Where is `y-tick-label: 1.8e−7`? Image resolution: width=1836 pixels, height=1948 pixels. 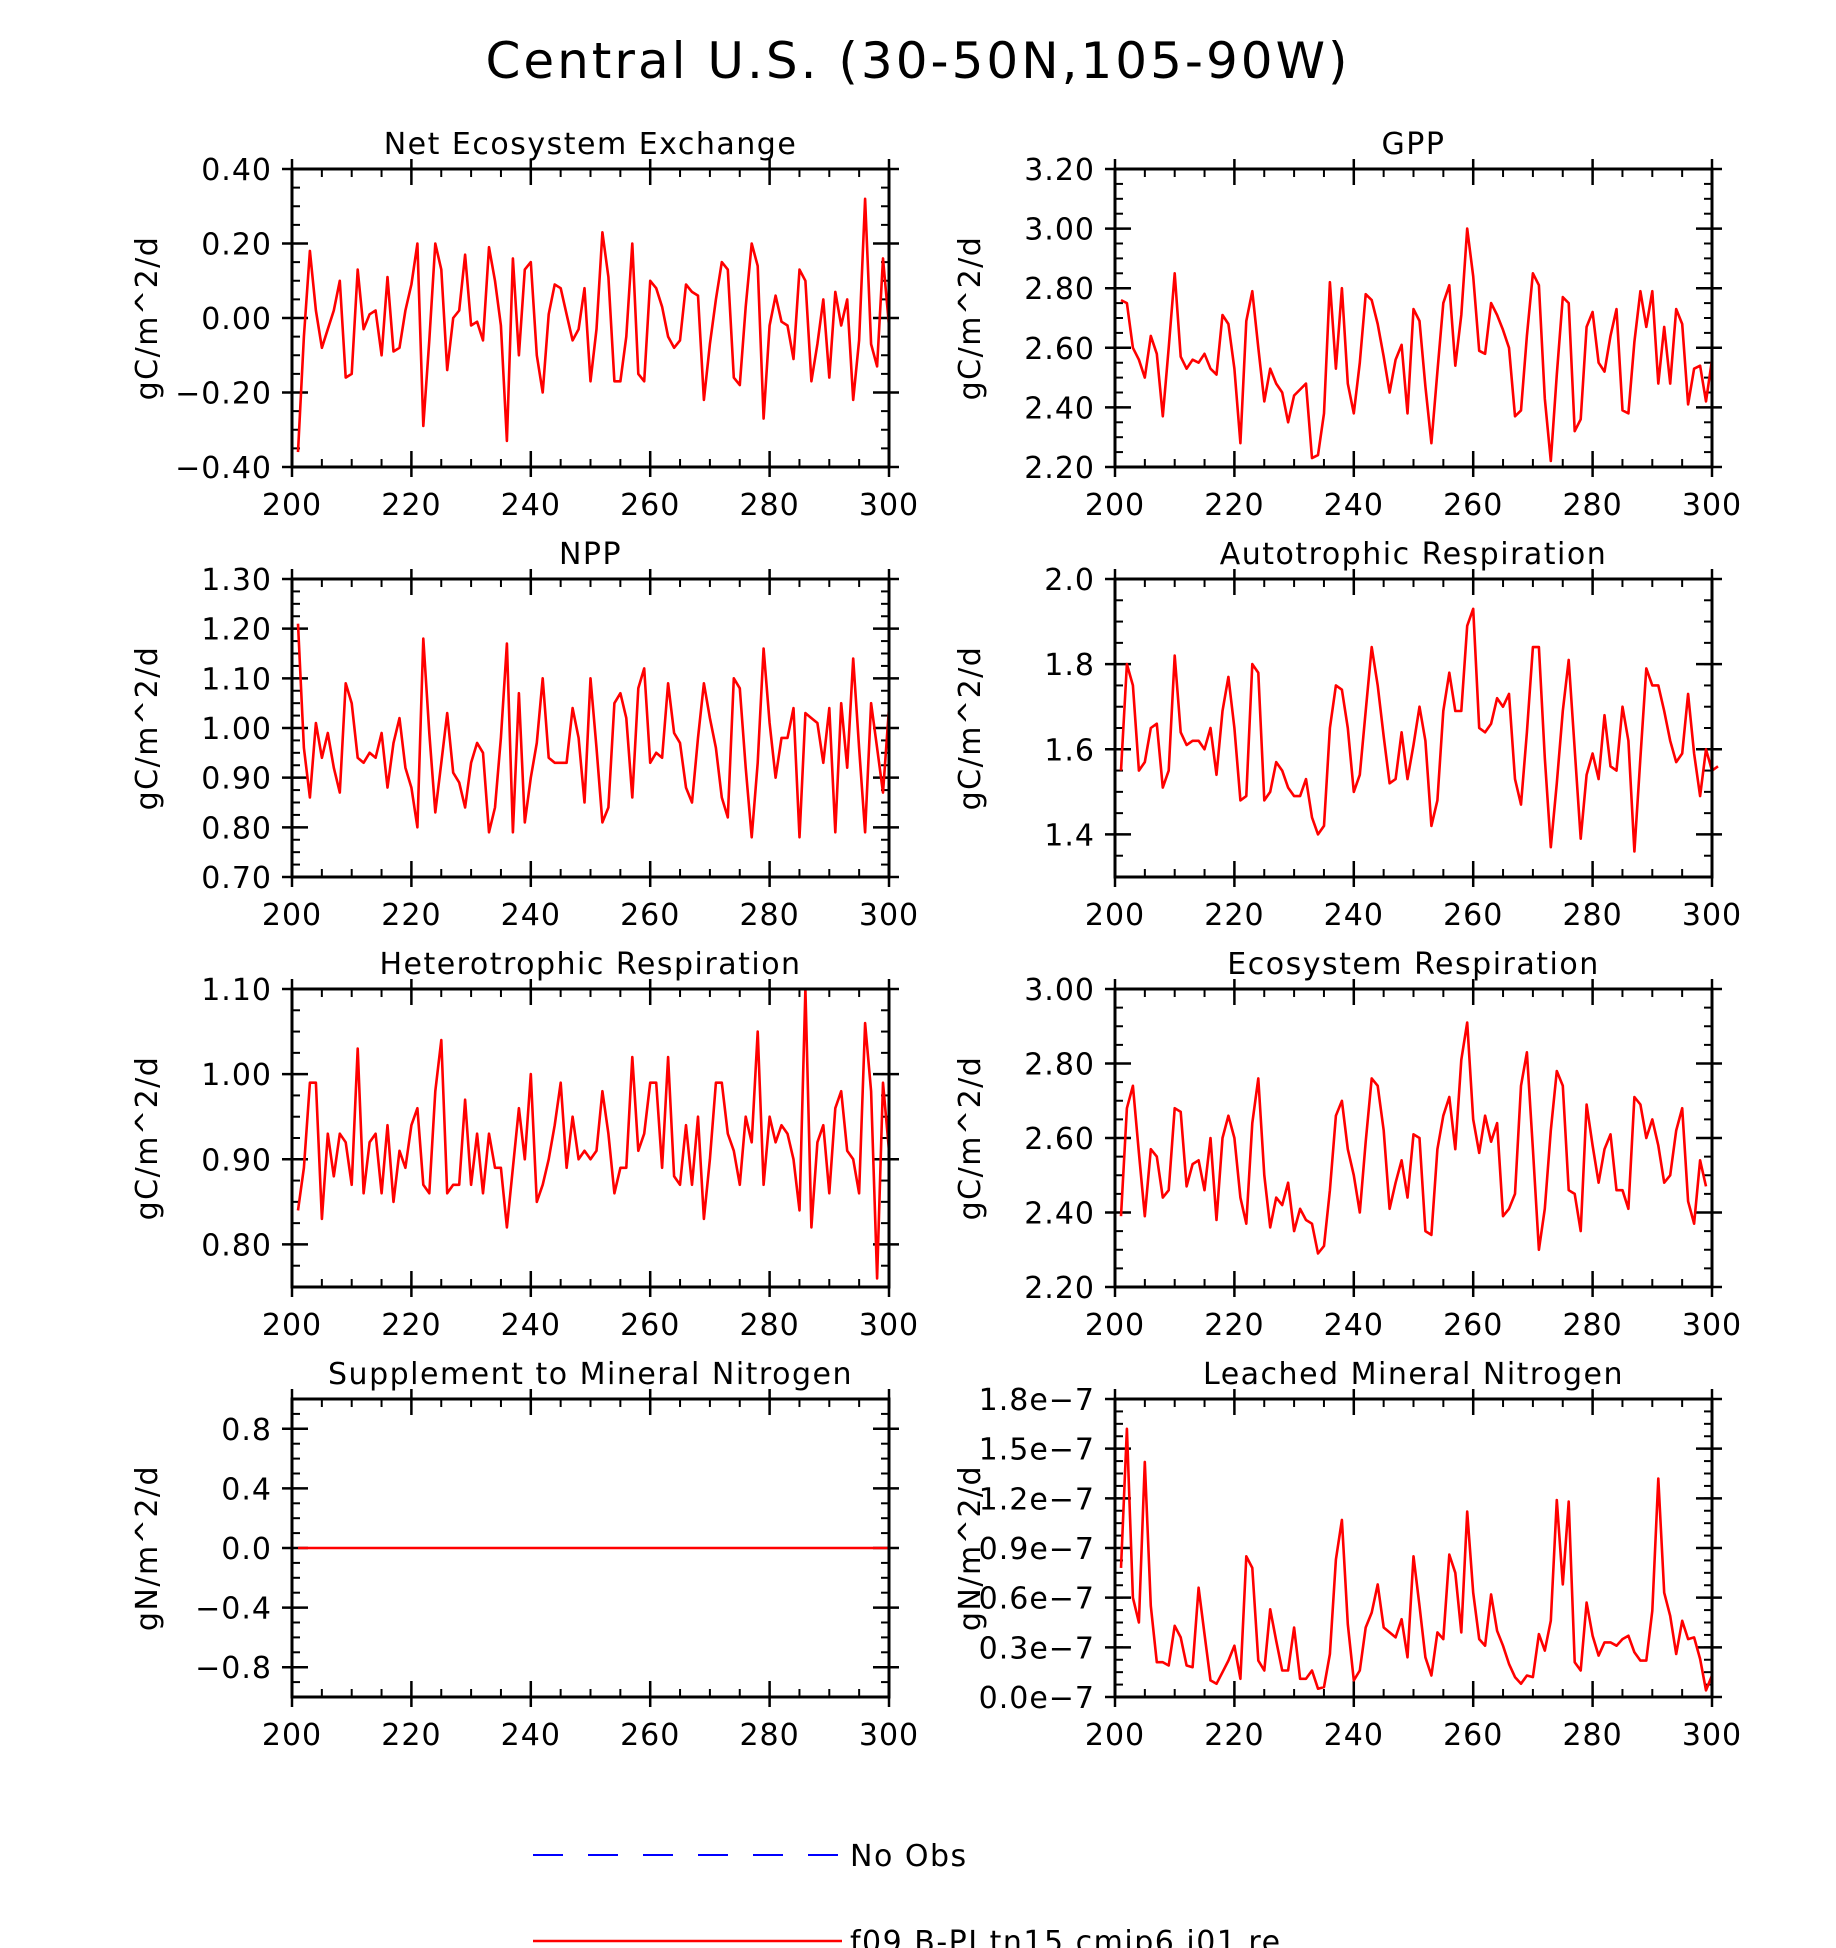
y-tick-label: 1.8e−7 is located at coordinates (1037, 1400).